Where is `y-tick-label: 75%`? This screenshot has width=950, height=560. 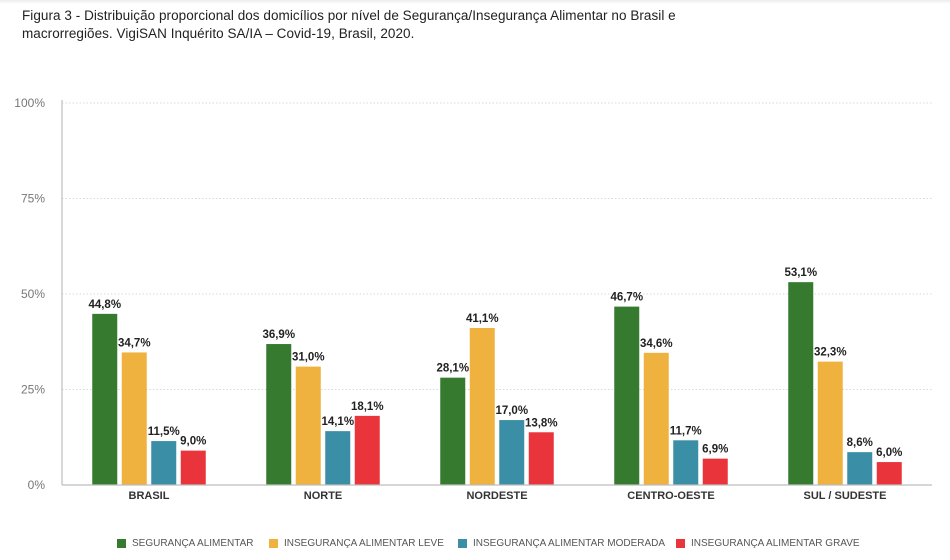
y-tick-label: 75% is located at coordinates (33, 199).